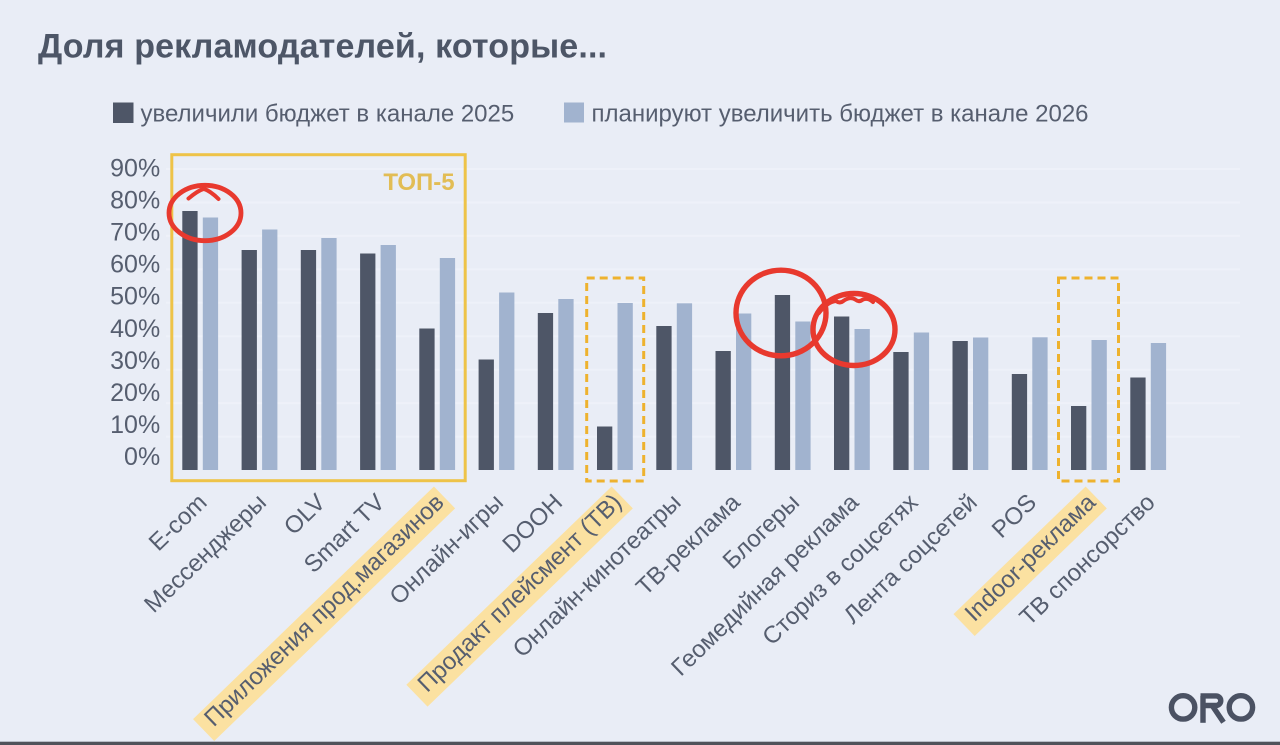 The image size is (1280, 745). Describe the element at coordinates (142, 457) in the screenshot. I see `svg-text: 0%` at that location.